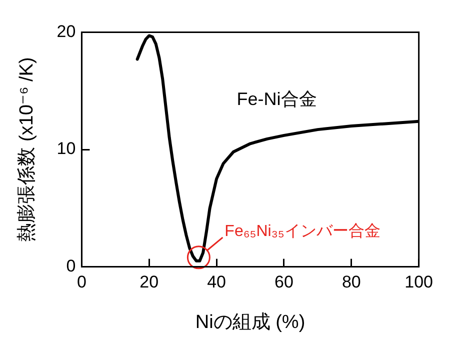 The width and height of the screenshot is (455, 350). I want to click on x-tick-label: 40, so click(216, 282).